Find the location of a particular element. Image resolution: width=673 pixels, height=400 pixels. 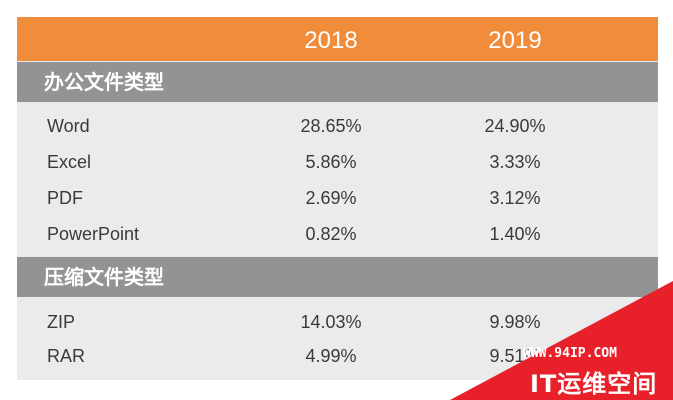

row-label: RAR is located at coordinates (66, 356).